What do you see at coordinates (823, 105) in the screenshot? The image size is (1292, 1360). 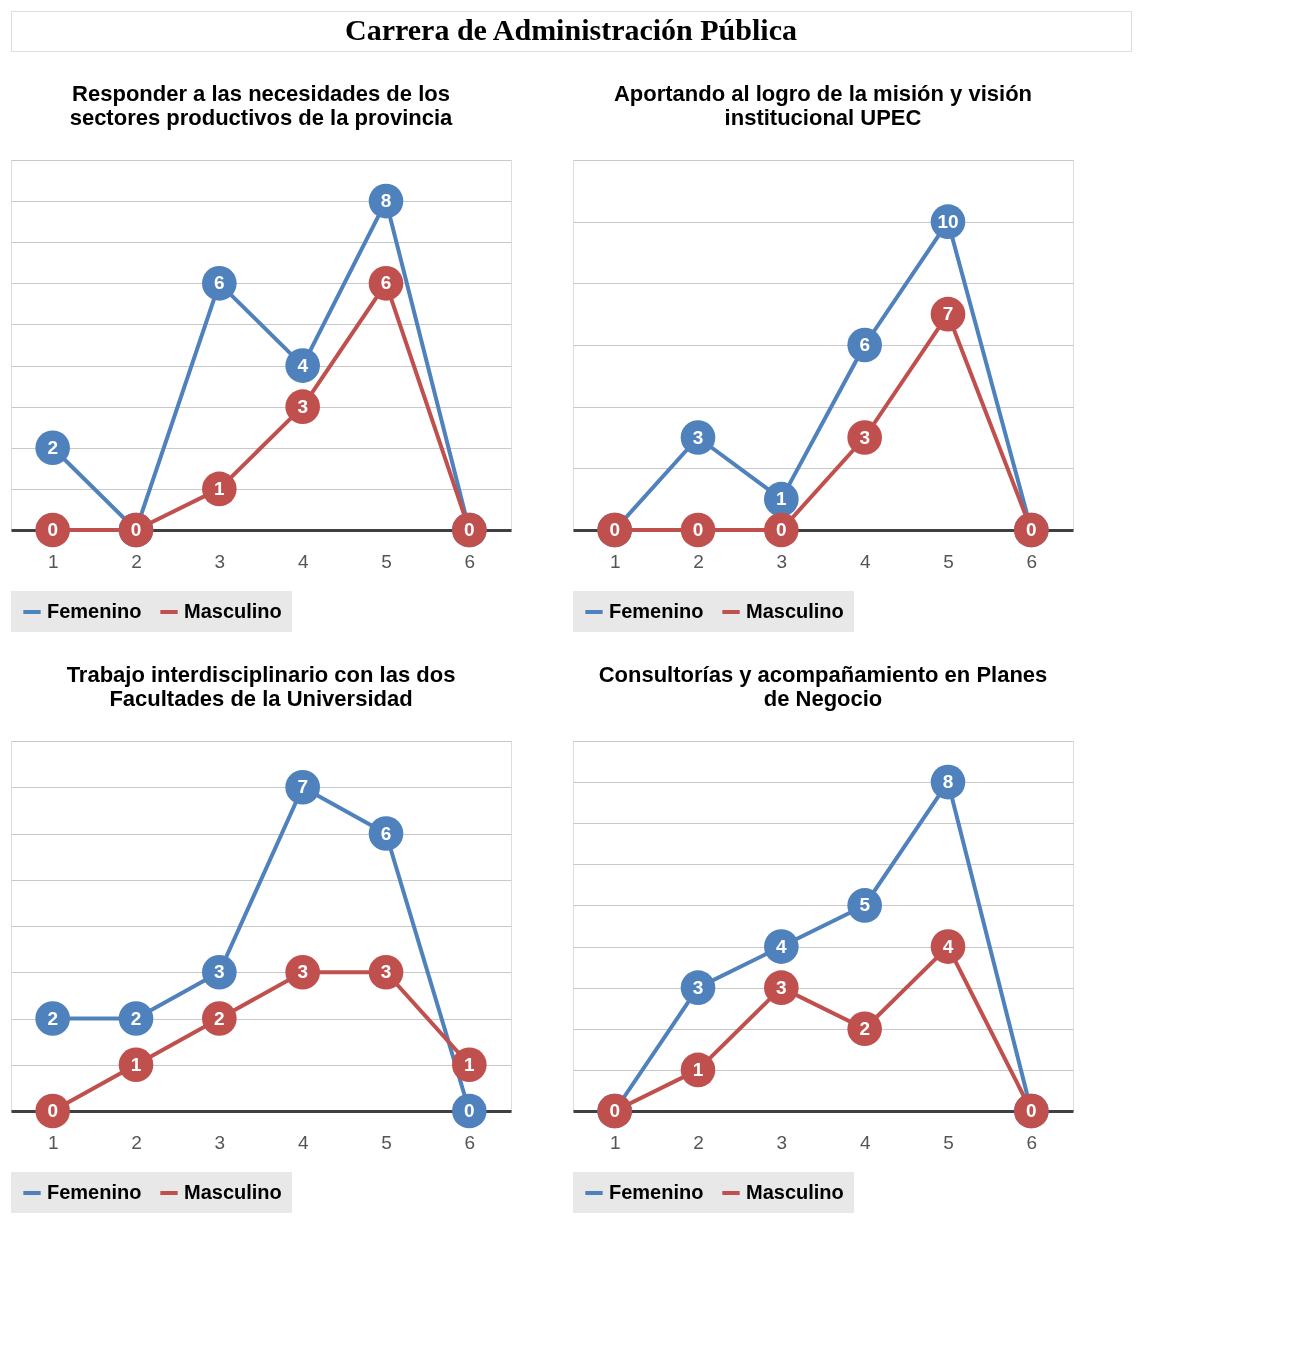 I see `chart-title: Aportando al logro de la misión y visión institucional UPEC` at bounding box center [823, 105].